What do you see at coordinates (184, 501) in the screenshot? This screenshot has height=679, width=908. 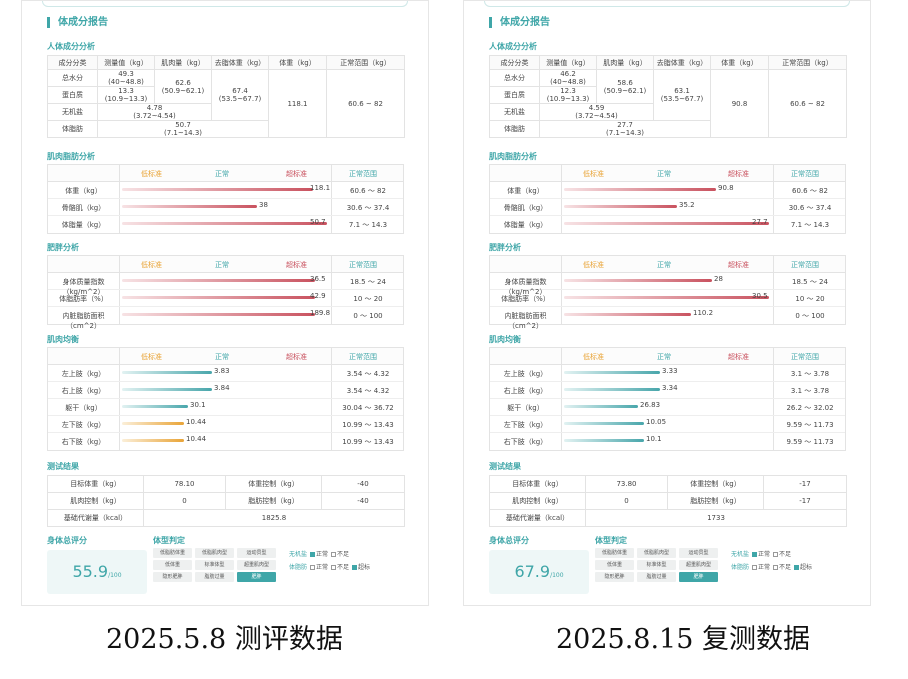 I see `muscle-control: 0` at bounding box center [184, 501].